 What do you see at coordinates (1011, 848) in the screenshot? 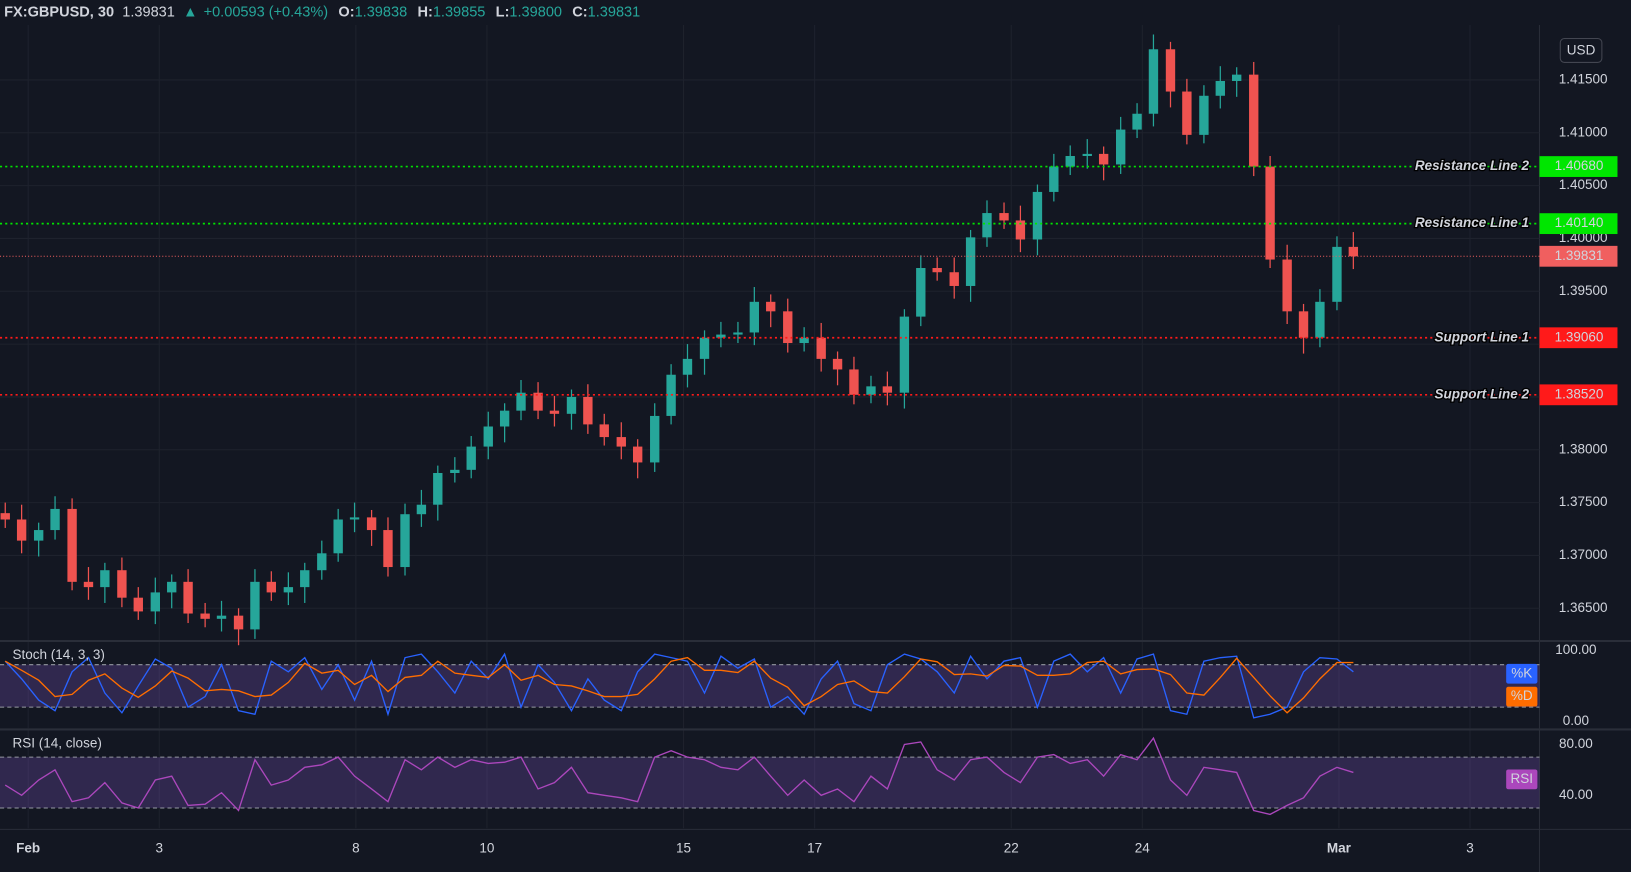
I see `x-tick-label: 22` at bounding box center [1011, 848].